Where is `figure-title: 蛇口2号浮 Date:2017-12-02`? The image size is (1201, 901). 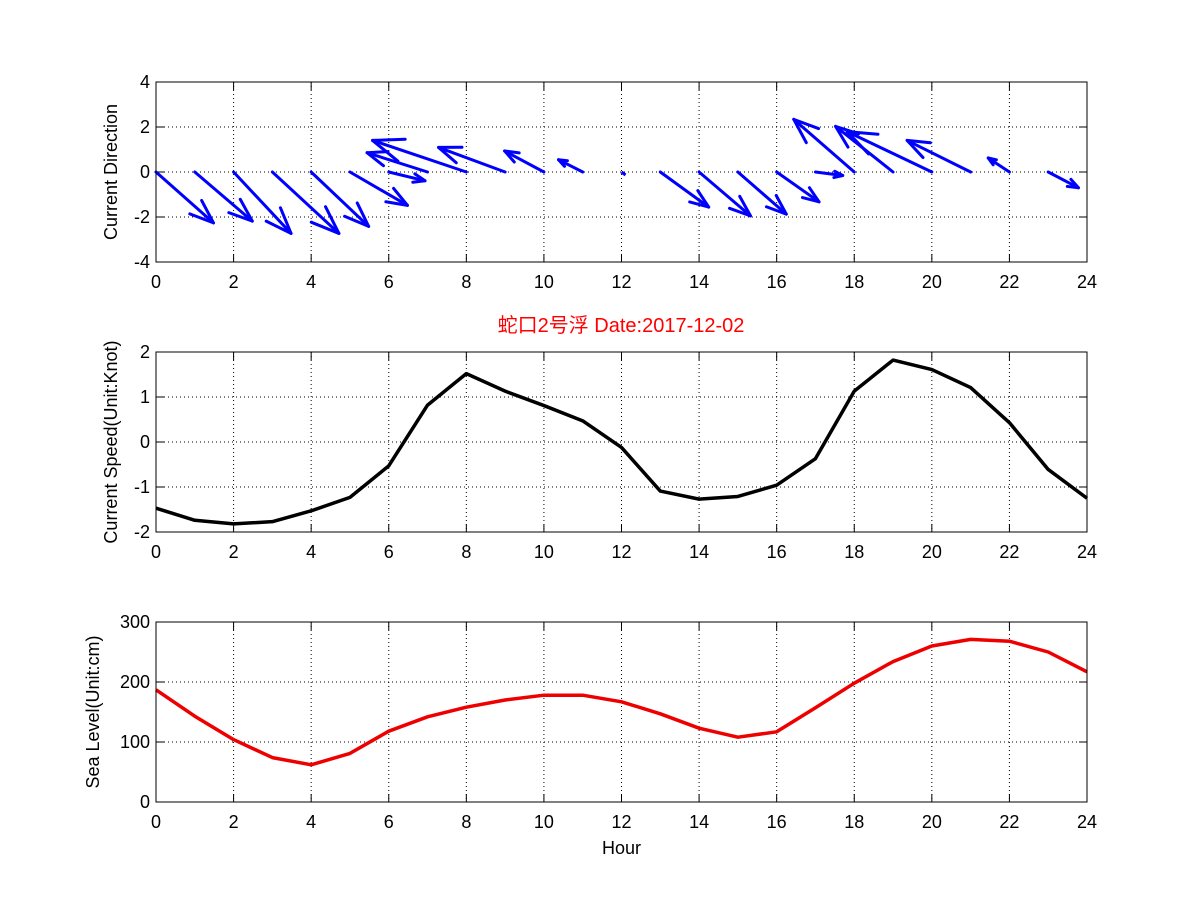
figure-title: 蛇口2号浮 Date:2017-12-02 is located at coordinates (621, 325).